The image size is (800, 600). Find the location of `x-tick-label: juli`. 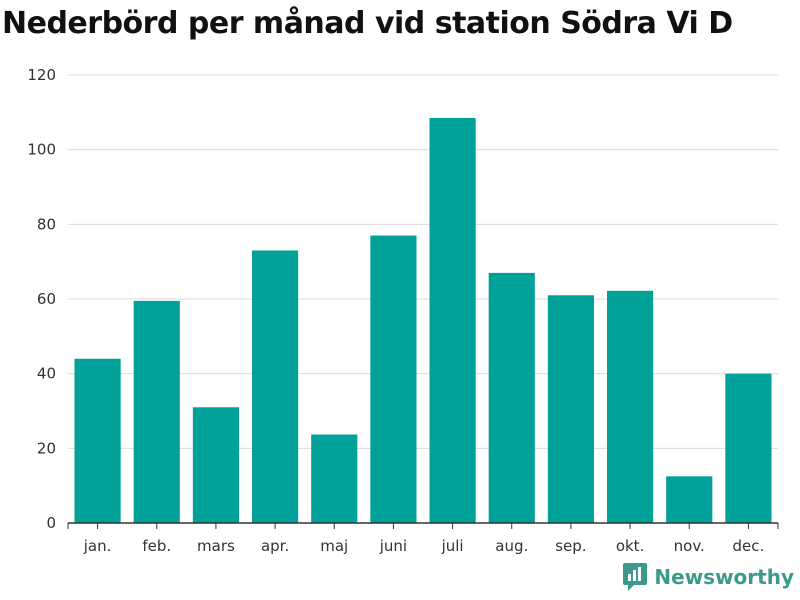

x-tick-label: juli is located at coordinates (452, 546).